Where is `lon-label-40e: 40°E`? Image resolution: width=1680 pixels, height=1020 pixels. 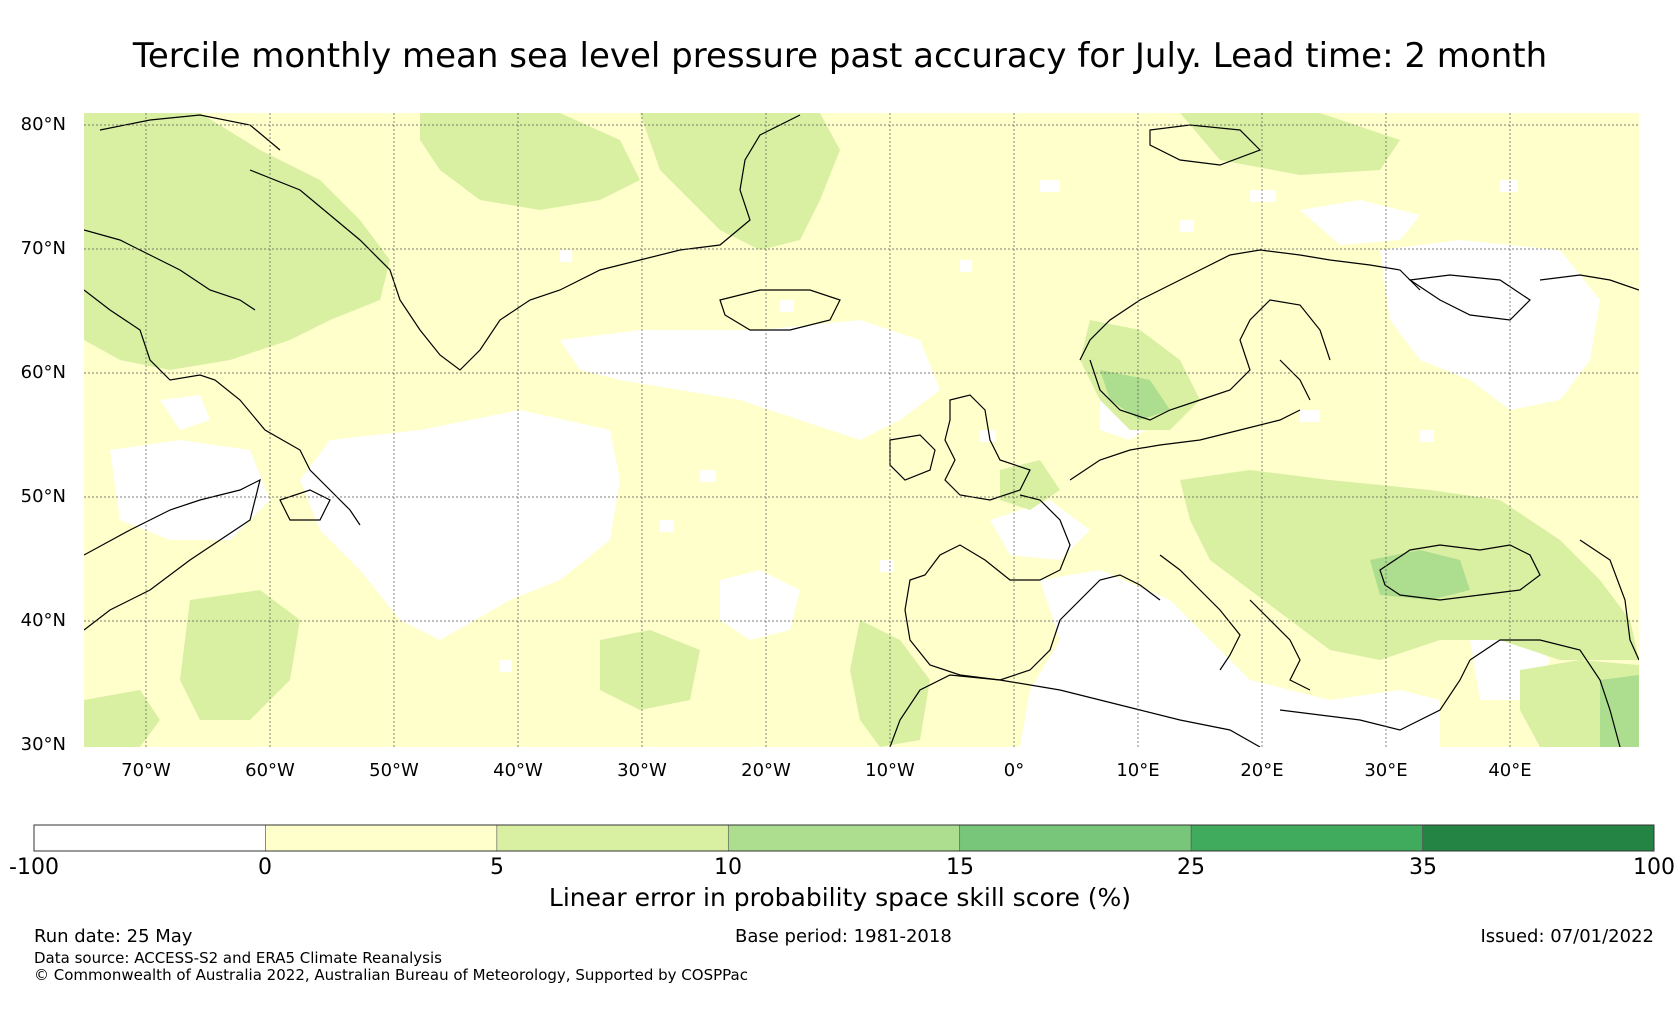 lon-label-40e: 40°E is located at coordinates (1510, 770).